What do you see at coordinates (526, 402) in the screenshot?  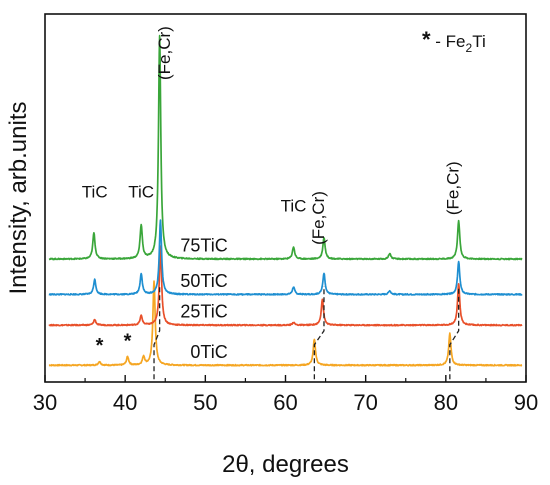 I see `x-tick-label: 90` at bounding box center [526, 402].